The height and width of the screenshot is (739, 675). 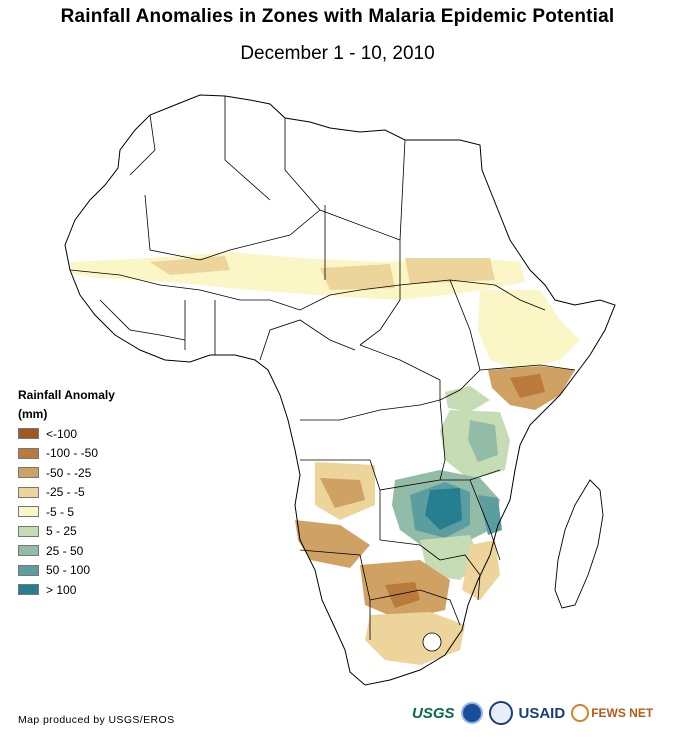 What do you see at coordinates (33, 414) in the screenshot?
I see `legend-unit: (mm)` at bounding box center [33, 414].